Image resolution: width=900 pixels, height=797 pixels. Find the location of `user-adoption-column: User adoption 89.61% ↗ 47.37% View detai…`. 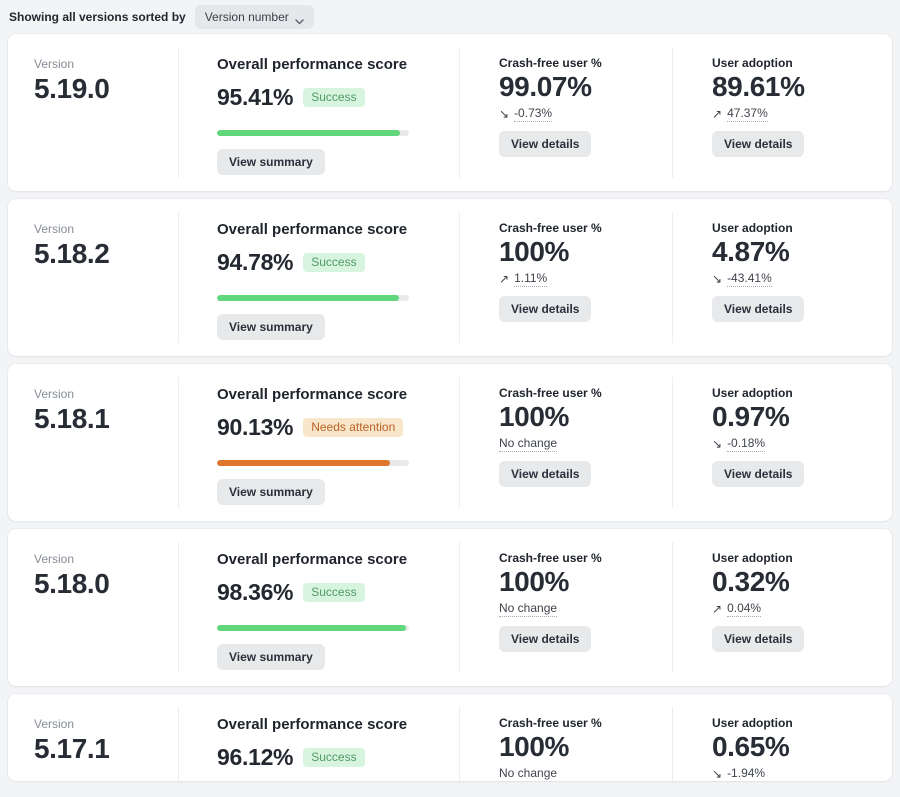

user-adoption-column: User adoption 89.61% ↗ 47.37% View detai… is located at coordinates (782, 112).